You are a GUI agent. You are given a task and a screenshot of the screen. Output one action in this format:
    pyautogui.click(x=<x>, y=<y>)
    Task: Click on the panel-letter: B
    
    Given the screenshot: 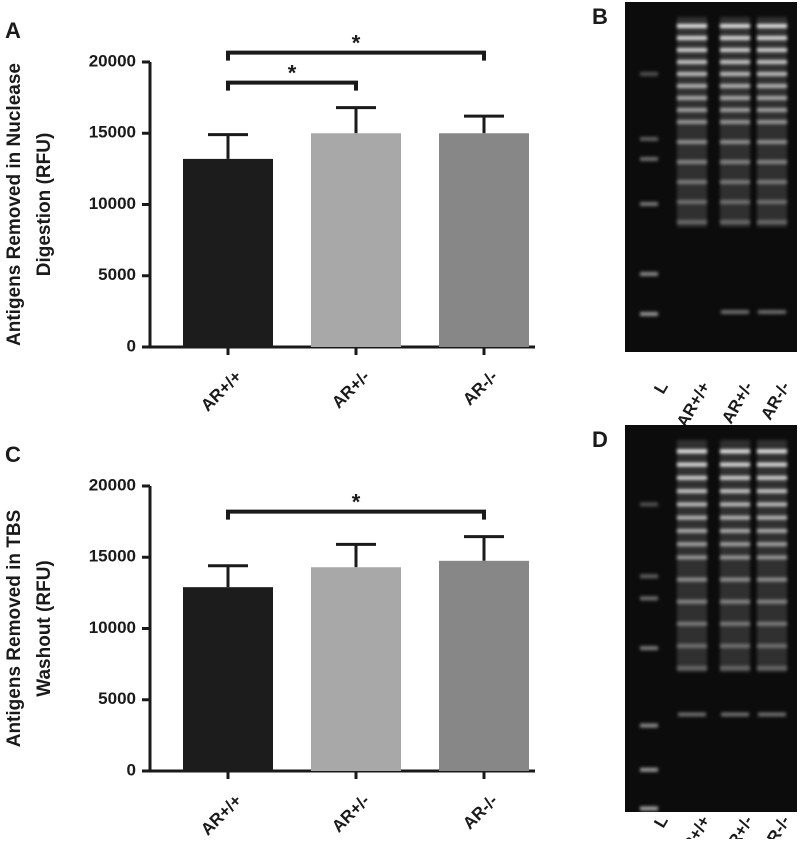 What is the action you would take?
    pyautogui.click(x=600, y=16)
    